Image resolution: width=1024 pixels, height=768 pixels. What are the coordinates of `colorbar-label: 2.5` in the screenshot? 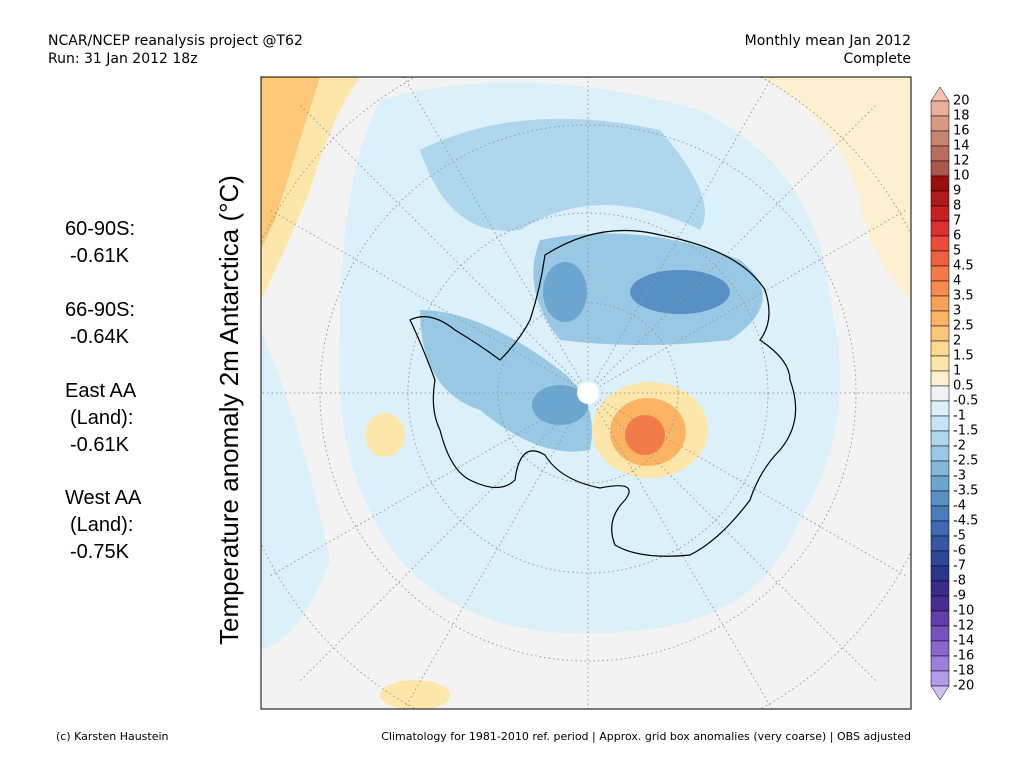 It's located at (963, 326).